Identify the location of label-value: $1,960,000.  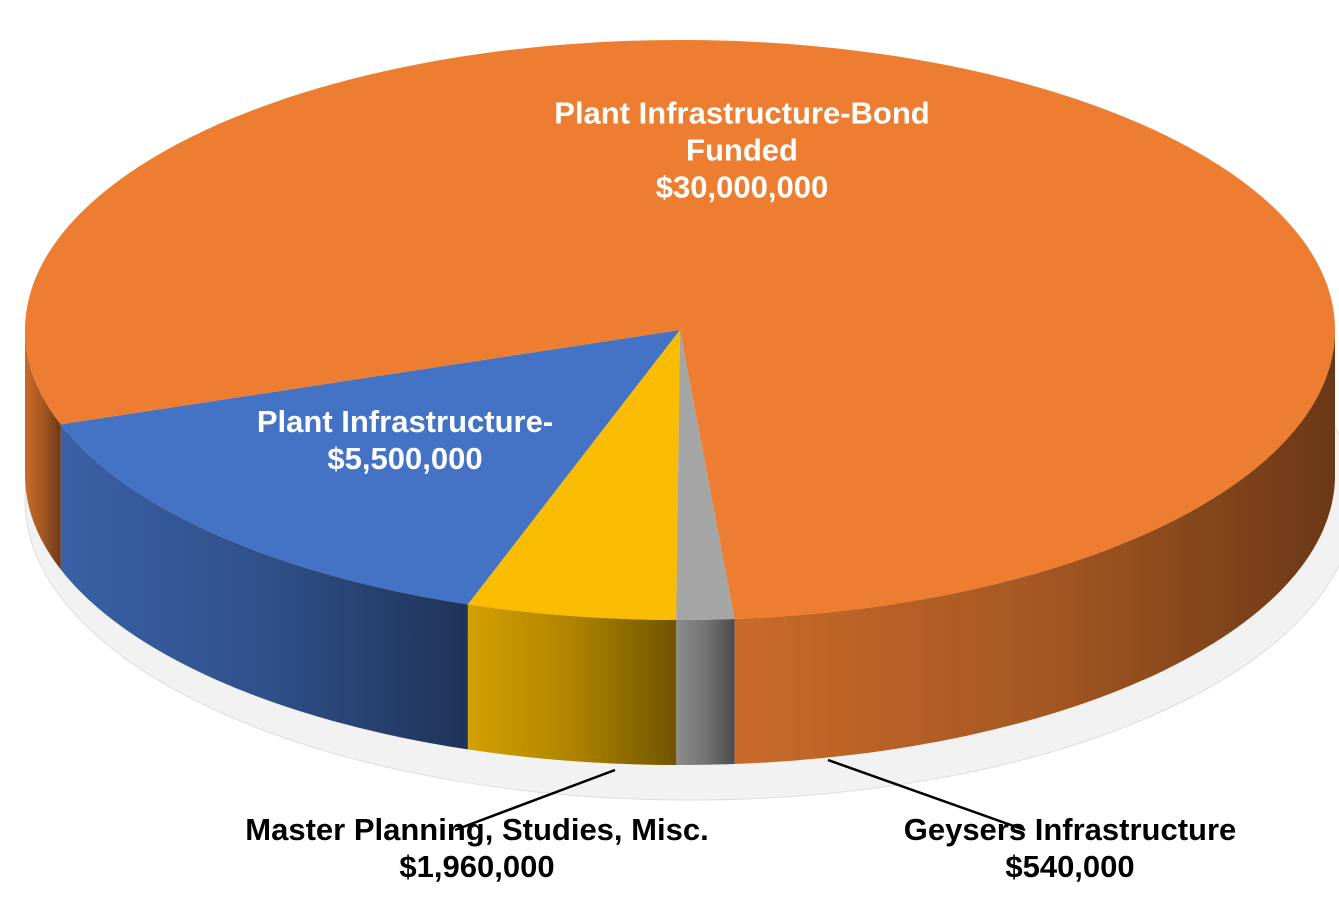
(477, 866).